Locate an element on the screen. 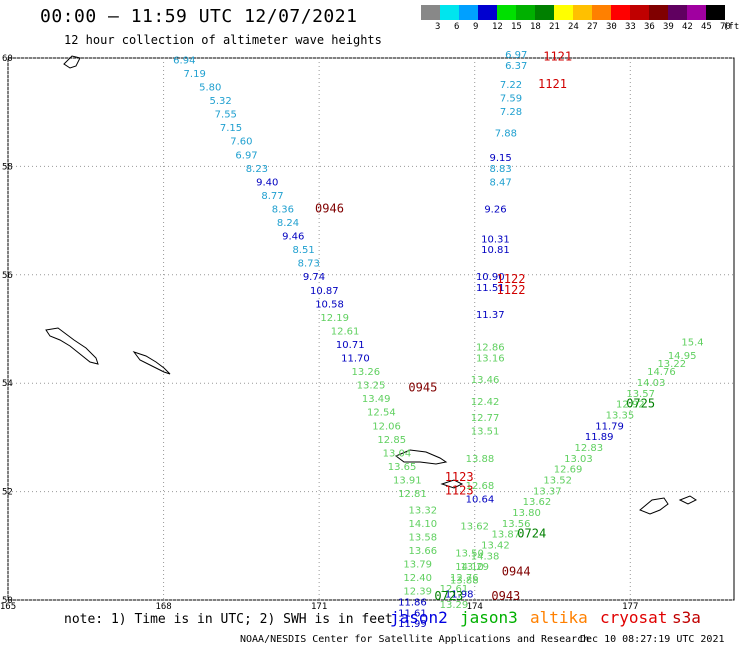 The image size is (740, 650). swh-value-label: 11.61 is located at coordinates (412, 613).